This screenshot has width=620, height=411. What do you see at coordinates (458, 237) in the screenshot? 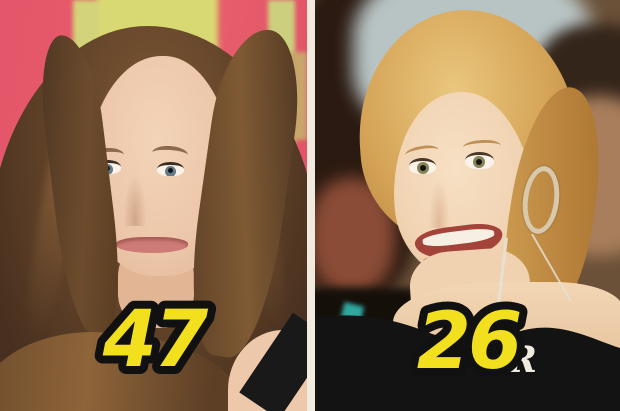
I see `teeth` at bounding box center [458, 237].